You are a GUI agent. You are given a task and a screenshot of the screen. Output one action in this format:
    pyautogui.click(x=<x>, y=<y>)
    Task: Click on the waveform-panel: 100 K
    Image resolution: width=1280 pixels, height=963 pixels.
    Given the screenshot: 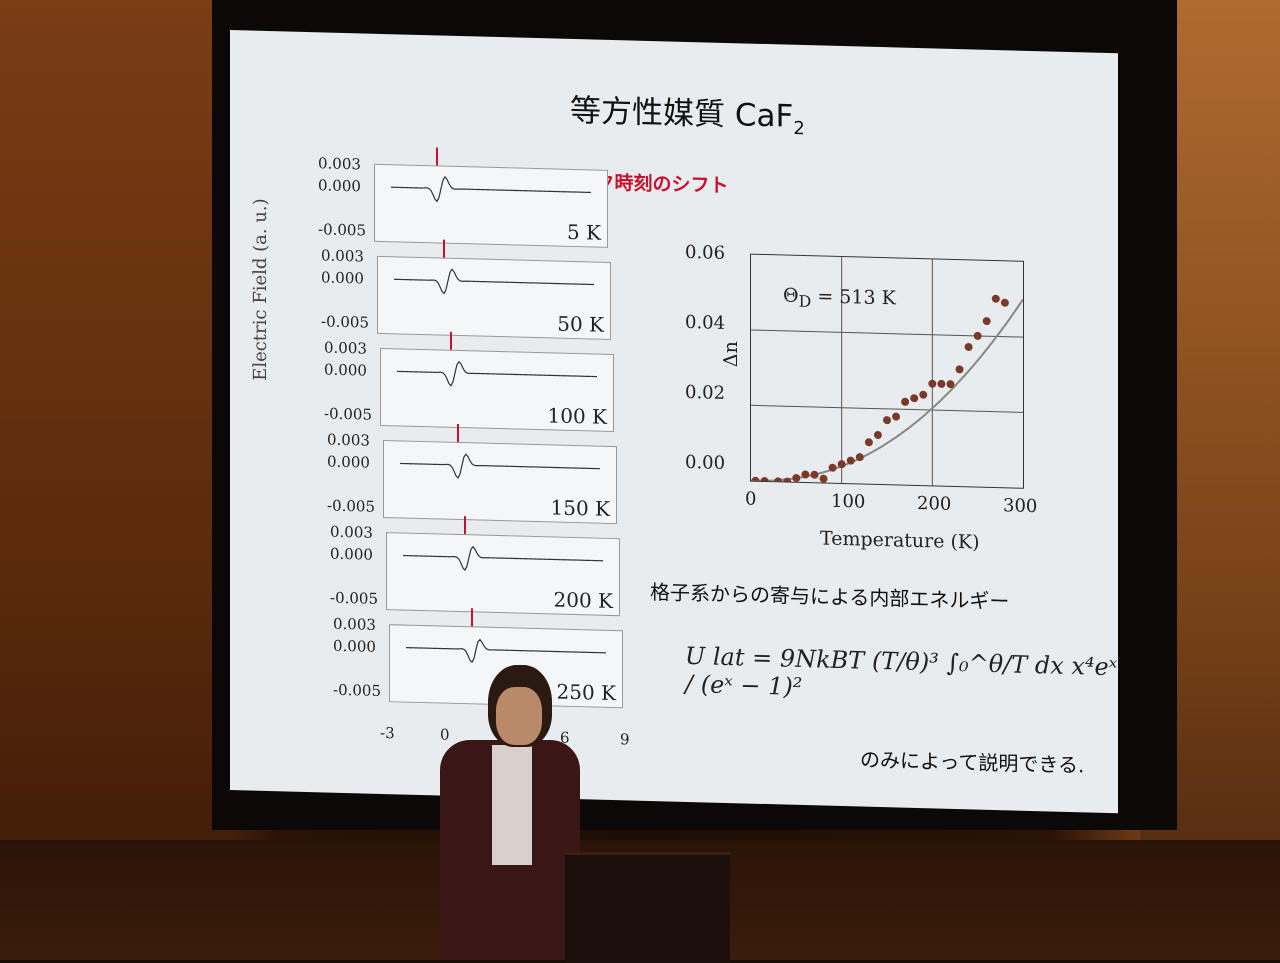 What is the action you would take?
    pyautogui.click(x=497, y=390)
    